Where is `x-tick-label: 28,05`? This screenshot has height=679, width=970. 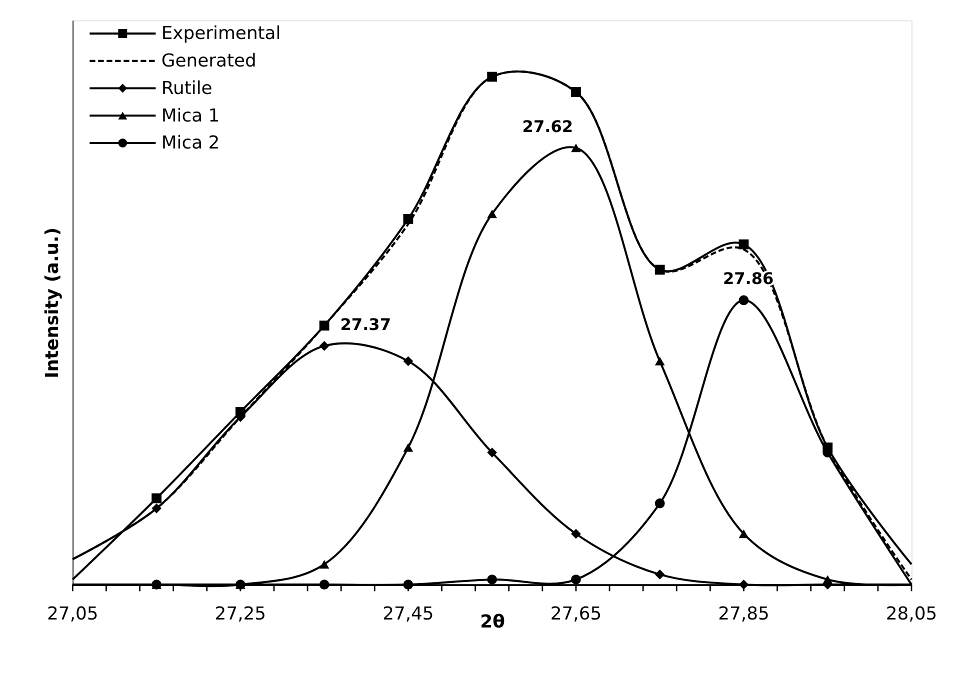
x-tick-label: 28,05 is located at coordinates (912, 614).